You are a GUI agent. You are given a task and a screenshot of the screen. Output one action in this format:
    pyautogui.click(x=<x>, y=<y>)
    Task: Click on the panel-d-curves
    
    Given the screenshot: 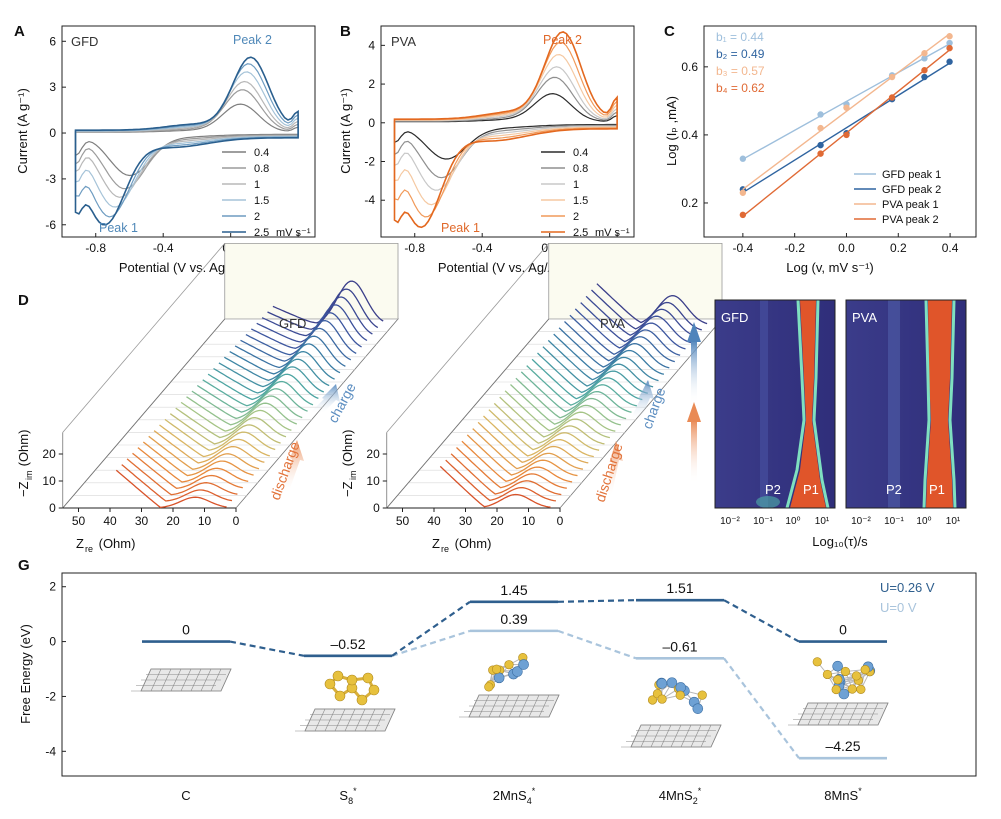 What is the action you would take?
    pyautogui.click(x=249, y=394)
    